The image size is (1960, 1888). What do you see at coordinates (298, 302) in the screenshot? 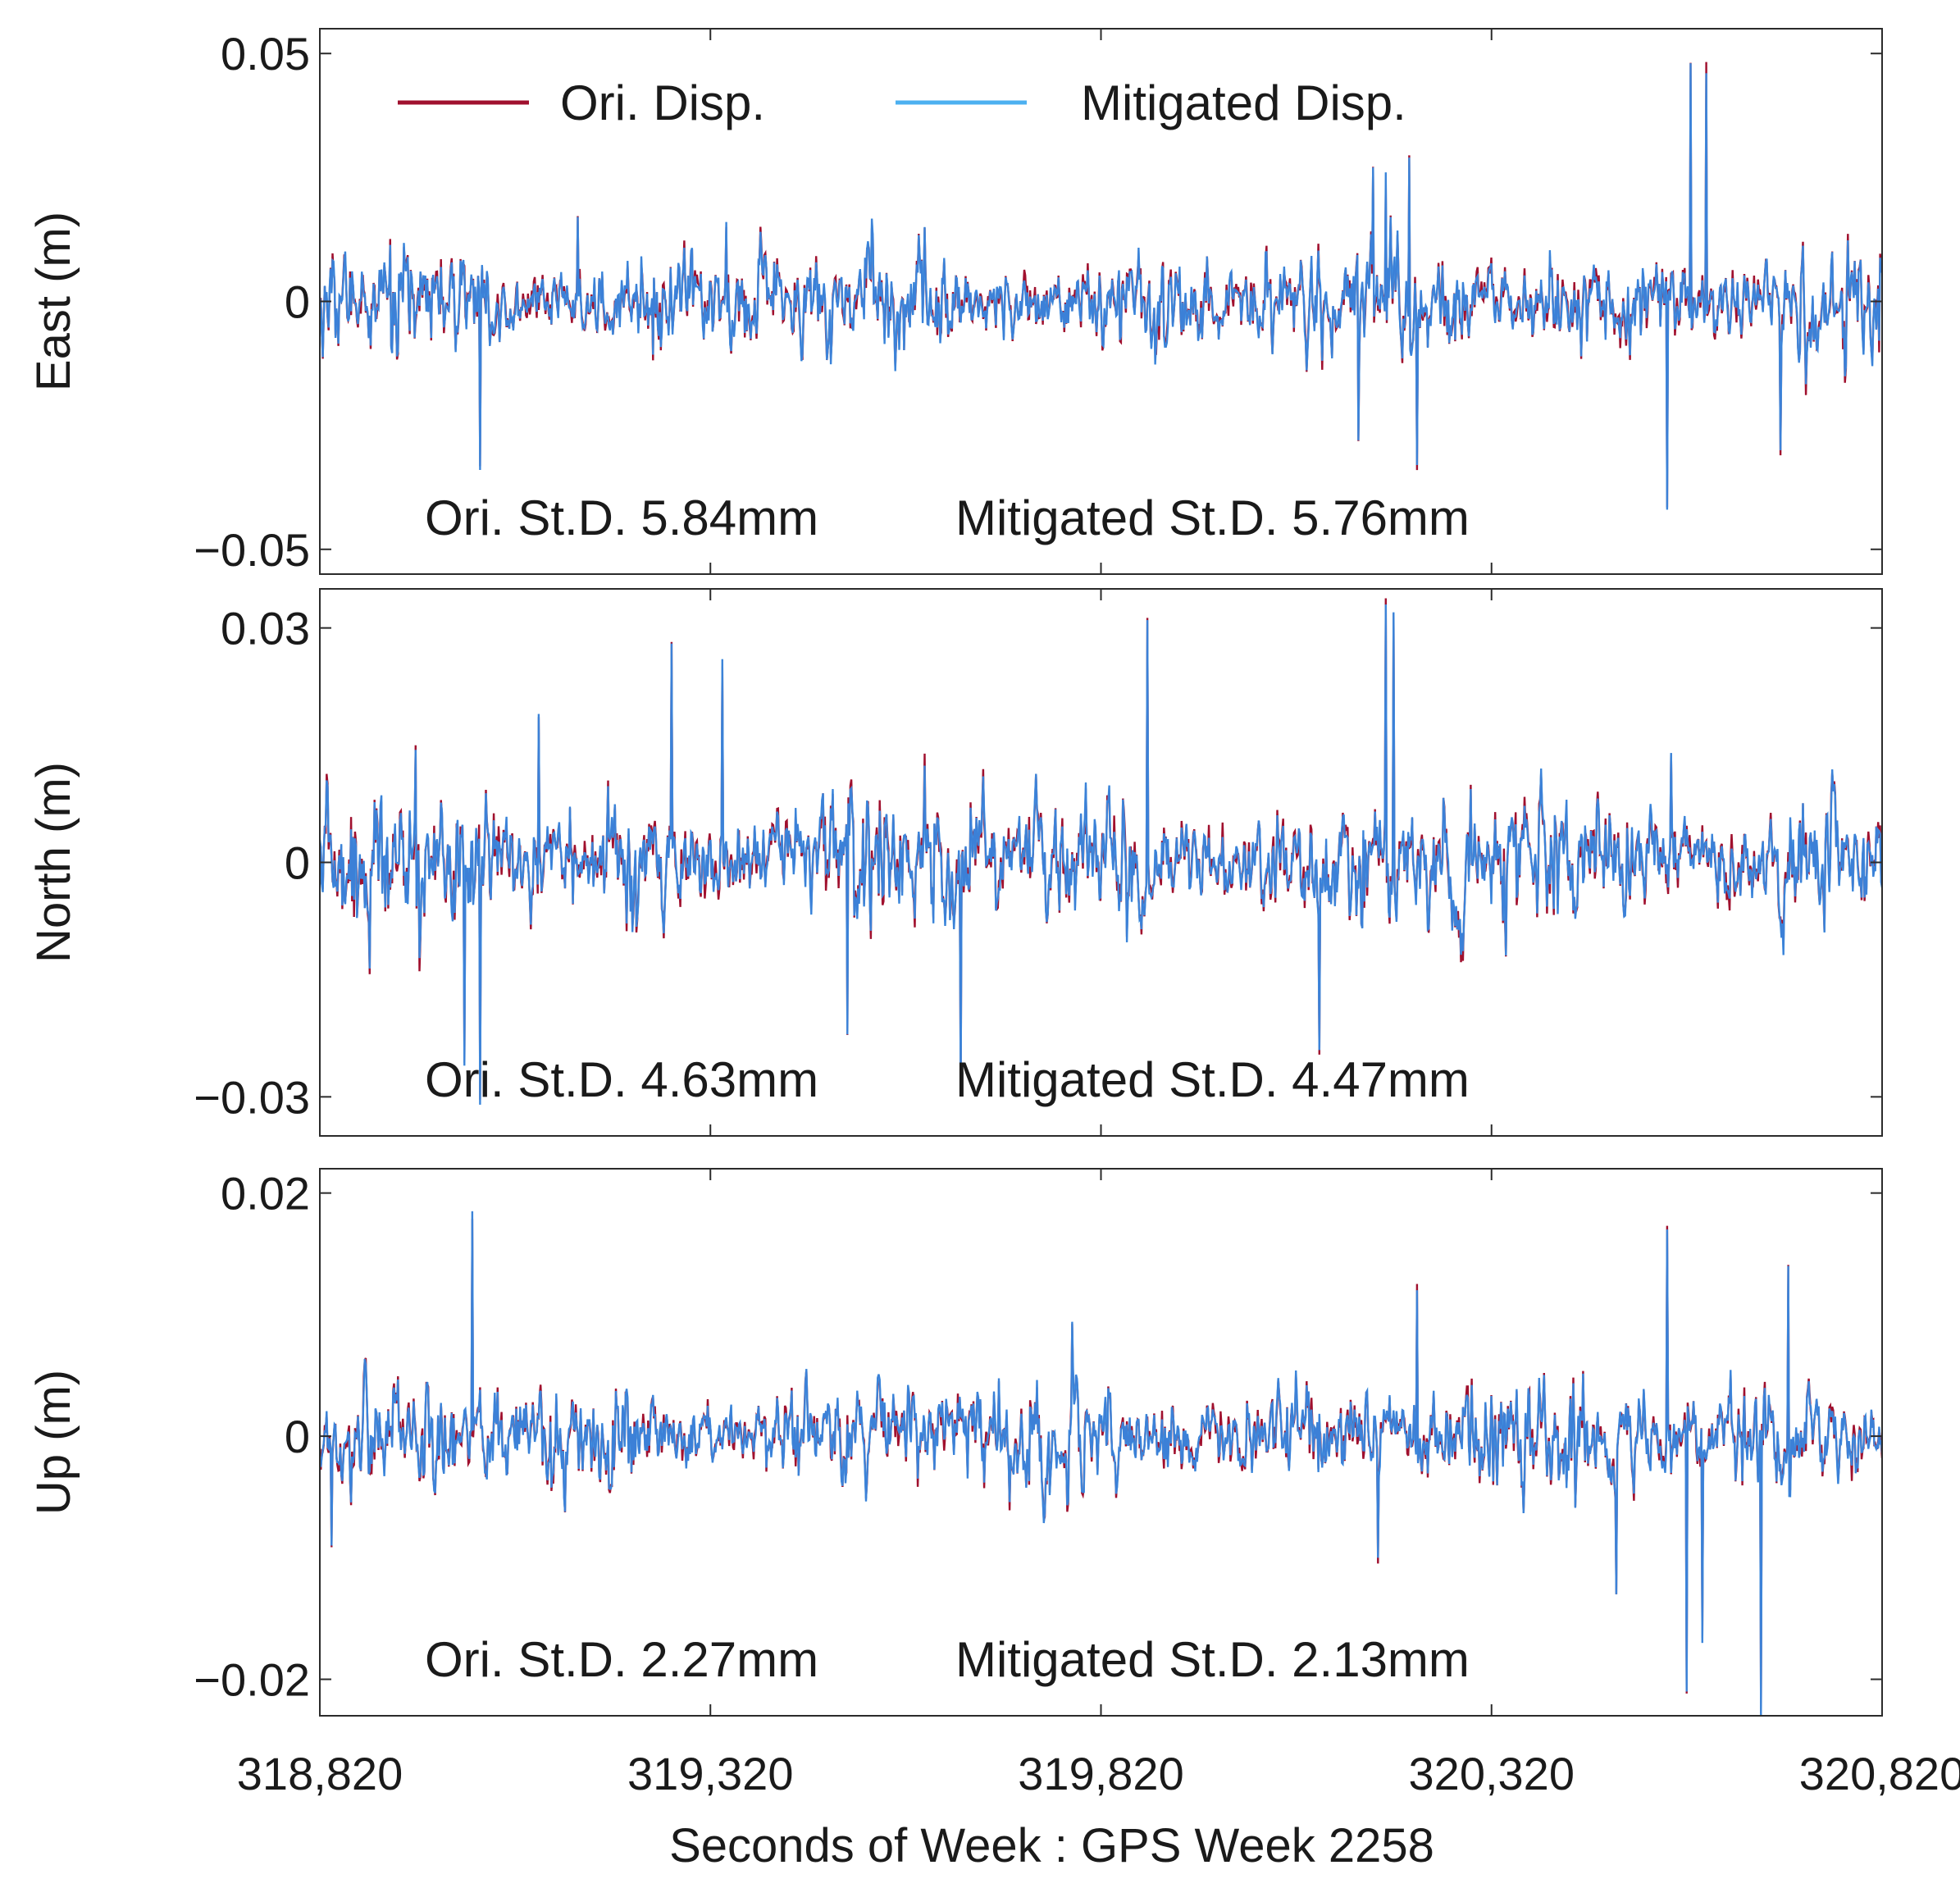
I see `ytick-label-east-1: 0` at bounding box center [298, 302].